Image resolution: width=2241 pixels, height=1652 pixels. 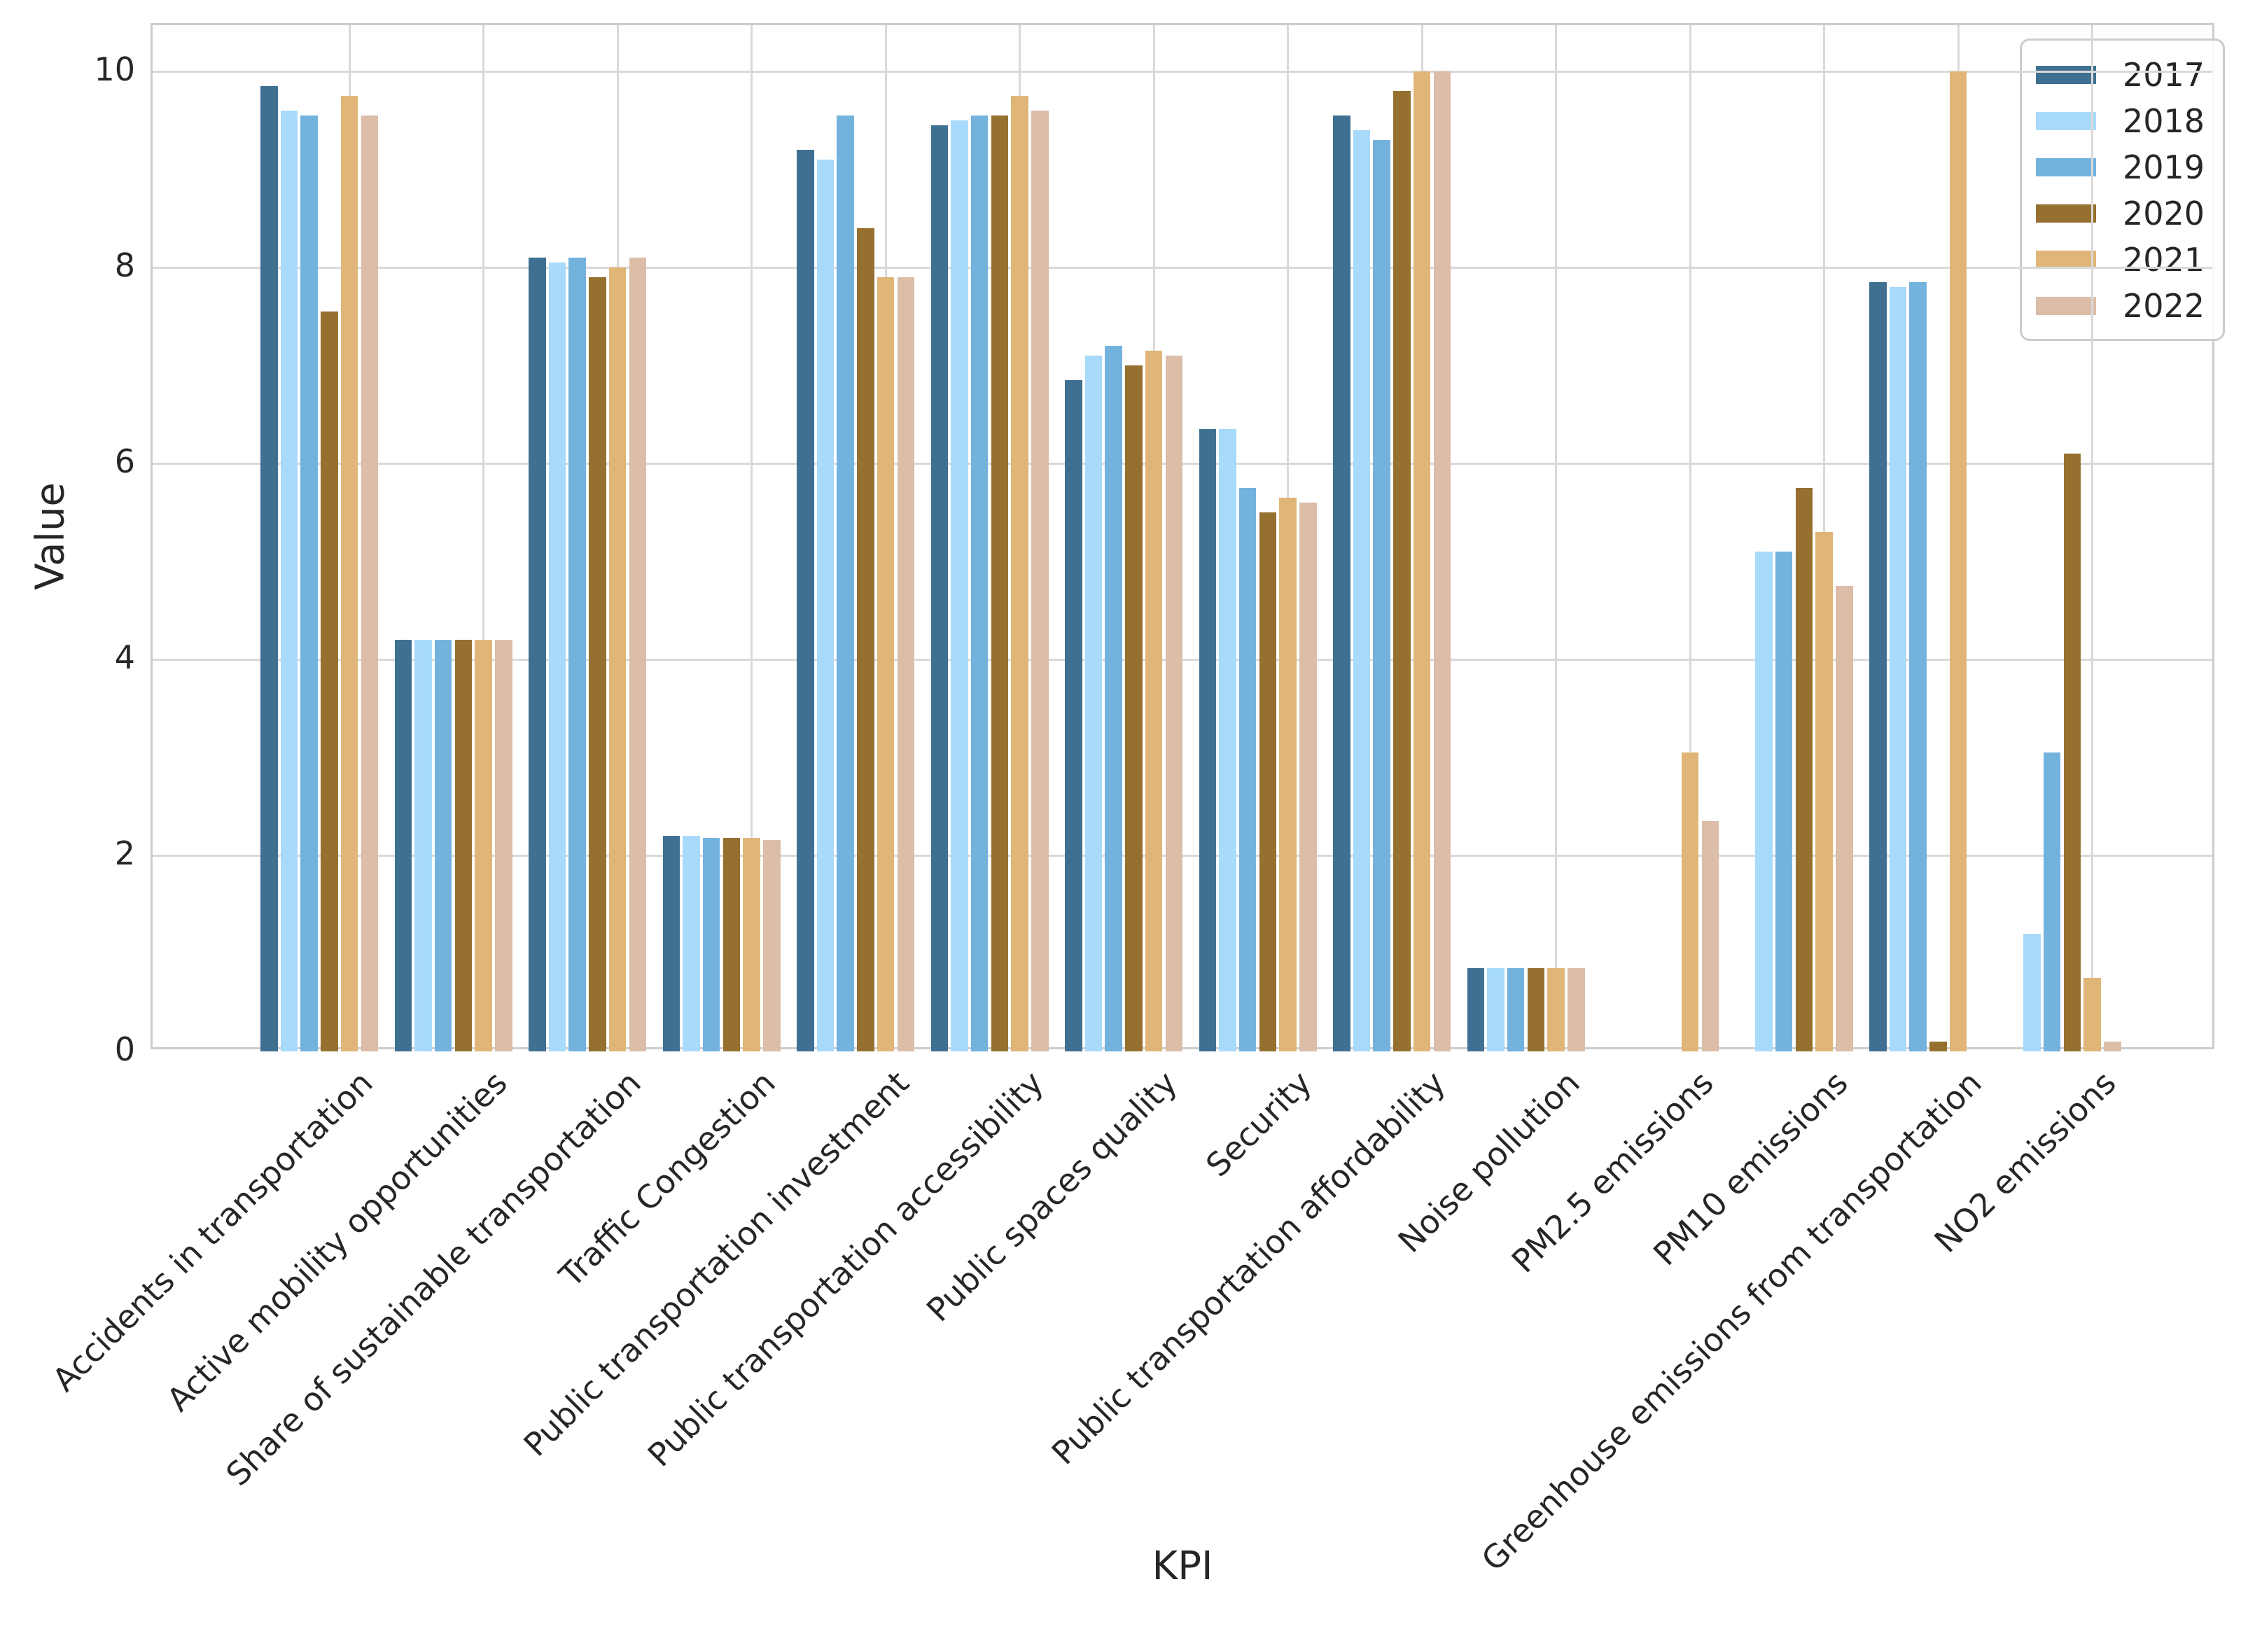 What do you see at coordinates (2120, 167) in the screenshot?
I see `legend-item-2019: 2019` at bounding box center [2120, 167].